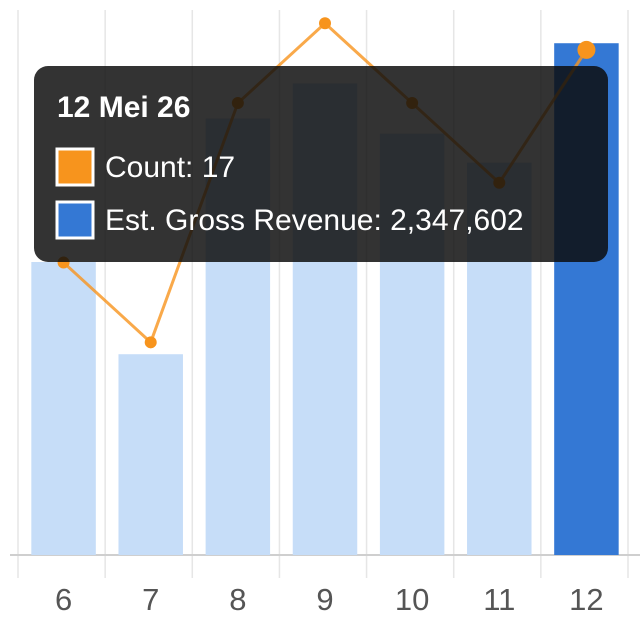 This screenshot has height=640, width=640. Describe the element at coordinates (586, 599) in the screenshot. I see `x-tick-label: 12` at that location.